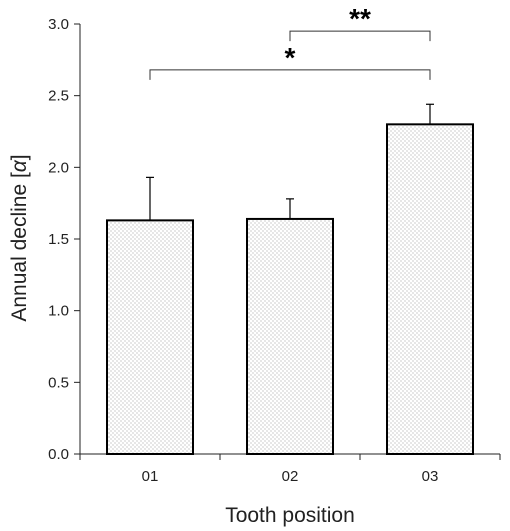 The image size is (510, 531). I want to click on y-tick-label: 0.0, so click(58, 454).